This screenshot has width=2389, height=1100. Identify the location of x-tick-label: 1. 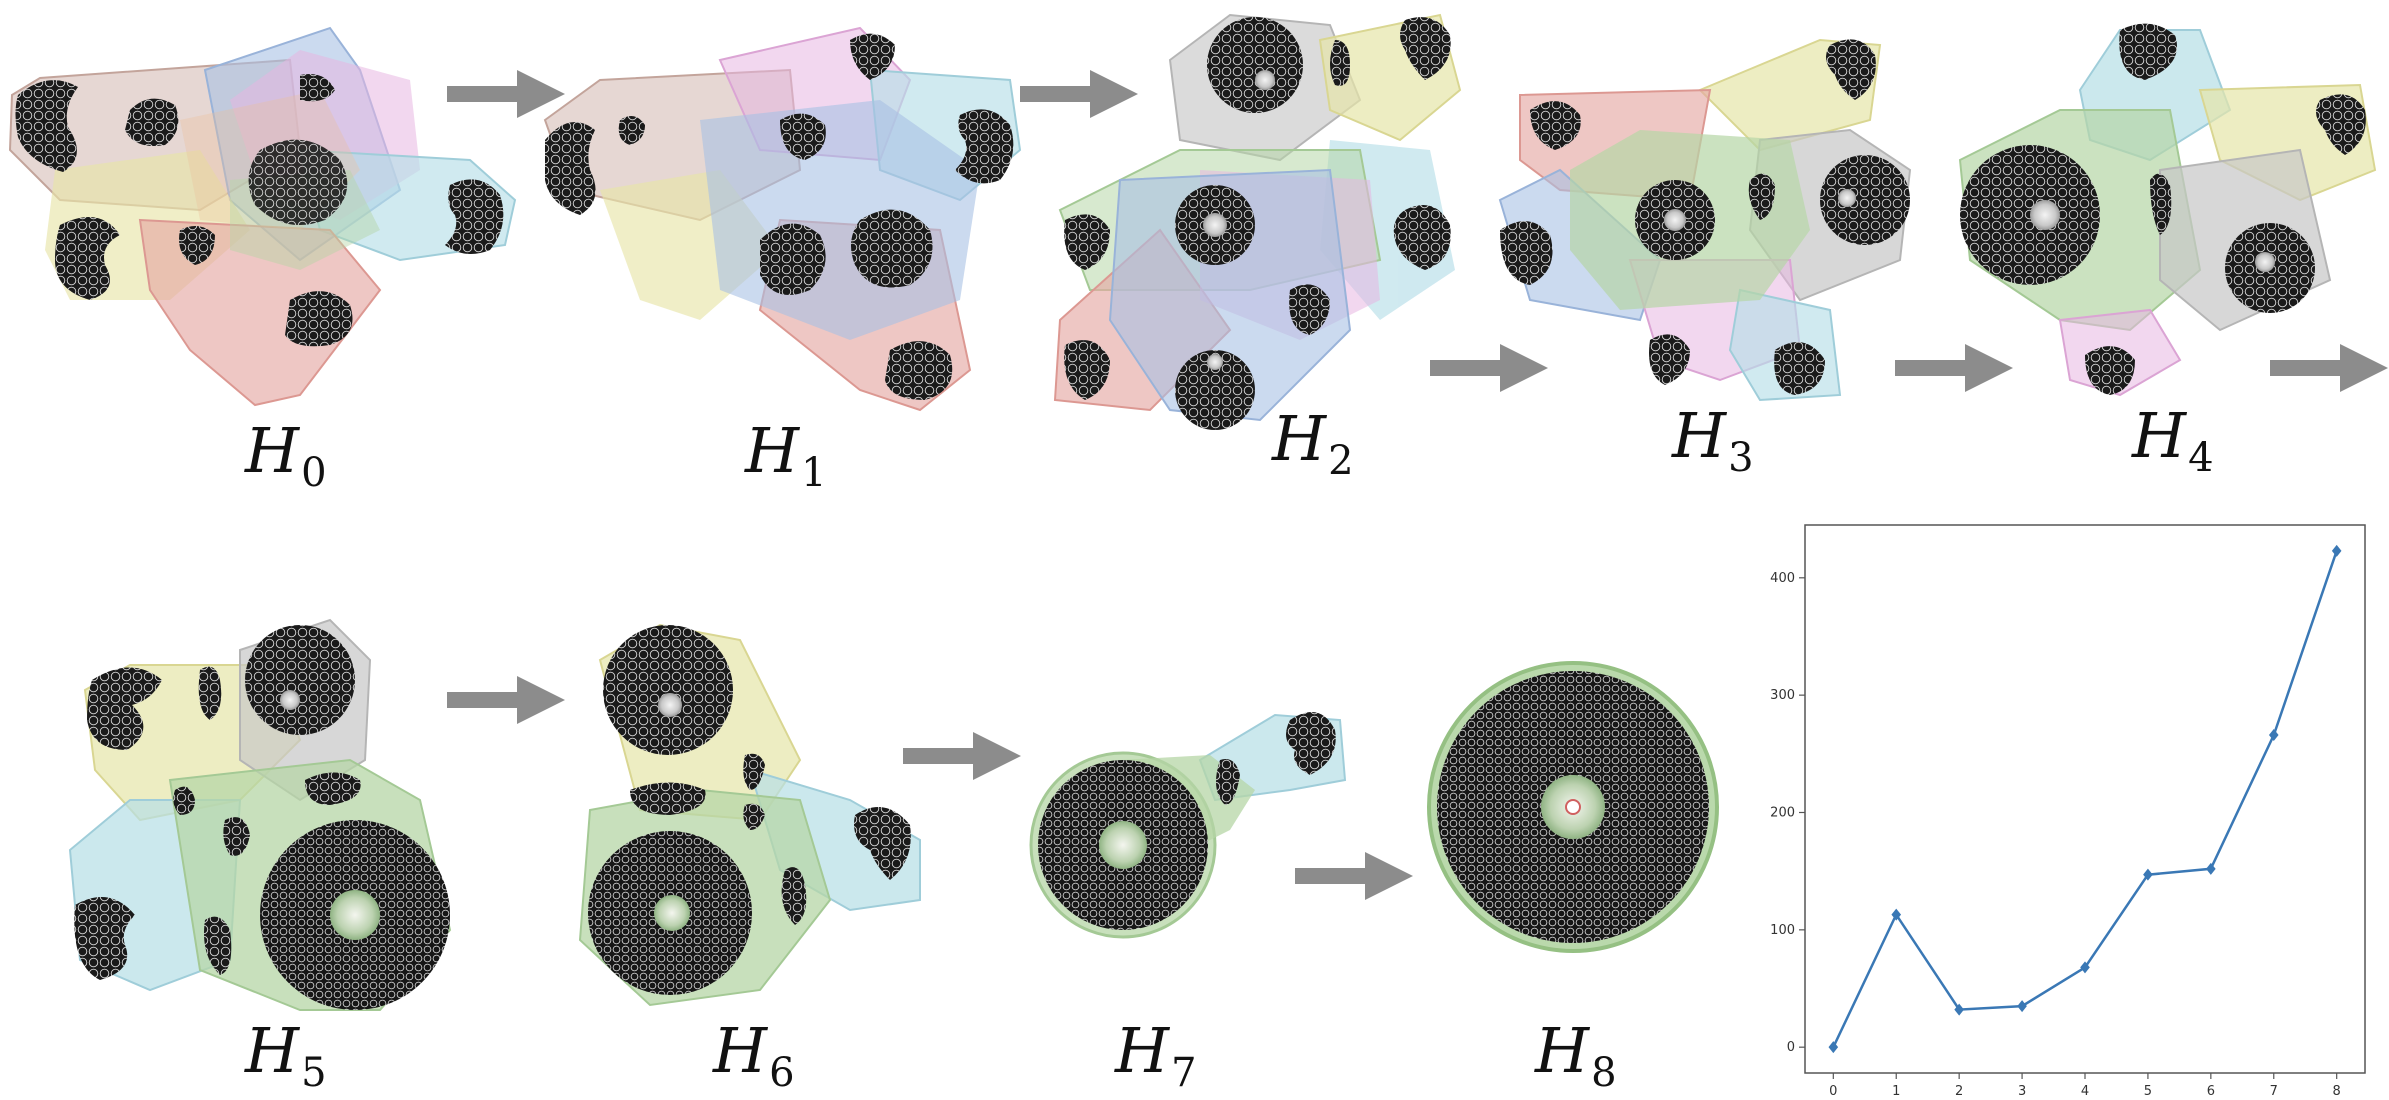
(1896, 1091).